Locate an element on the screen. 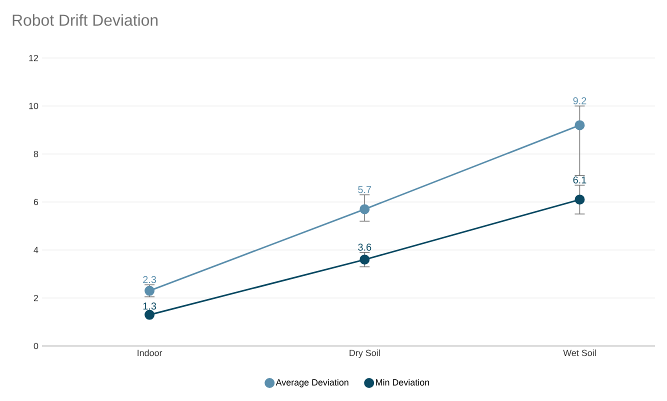 The height and width of the screenshot is (401, 667). data-label: 2.3 is located at coordinates (149, 280).